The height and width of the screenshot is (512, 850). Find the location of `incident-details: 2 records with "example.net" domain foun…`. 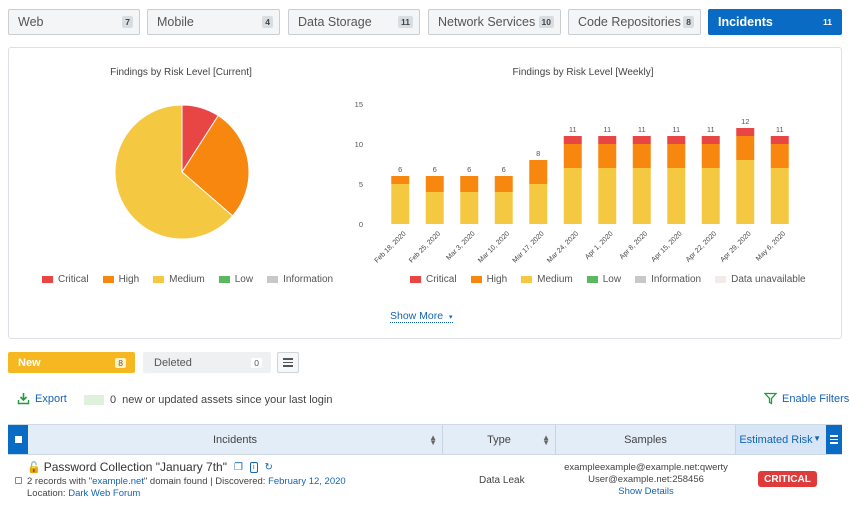

incident-details: 2 records with "example.net" domain foun… is located at coordinates (186, 481).